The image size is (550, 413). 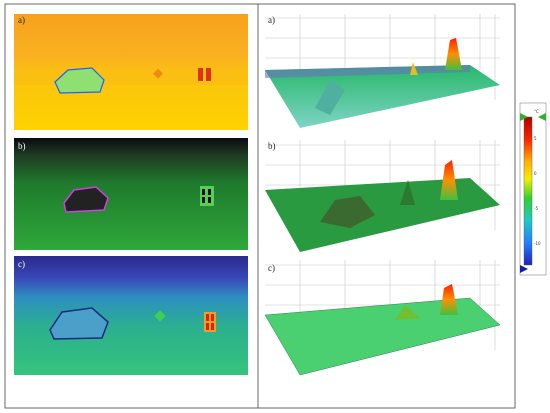 I want to click on thermal-image-c: c), so click(x=131, y=315).